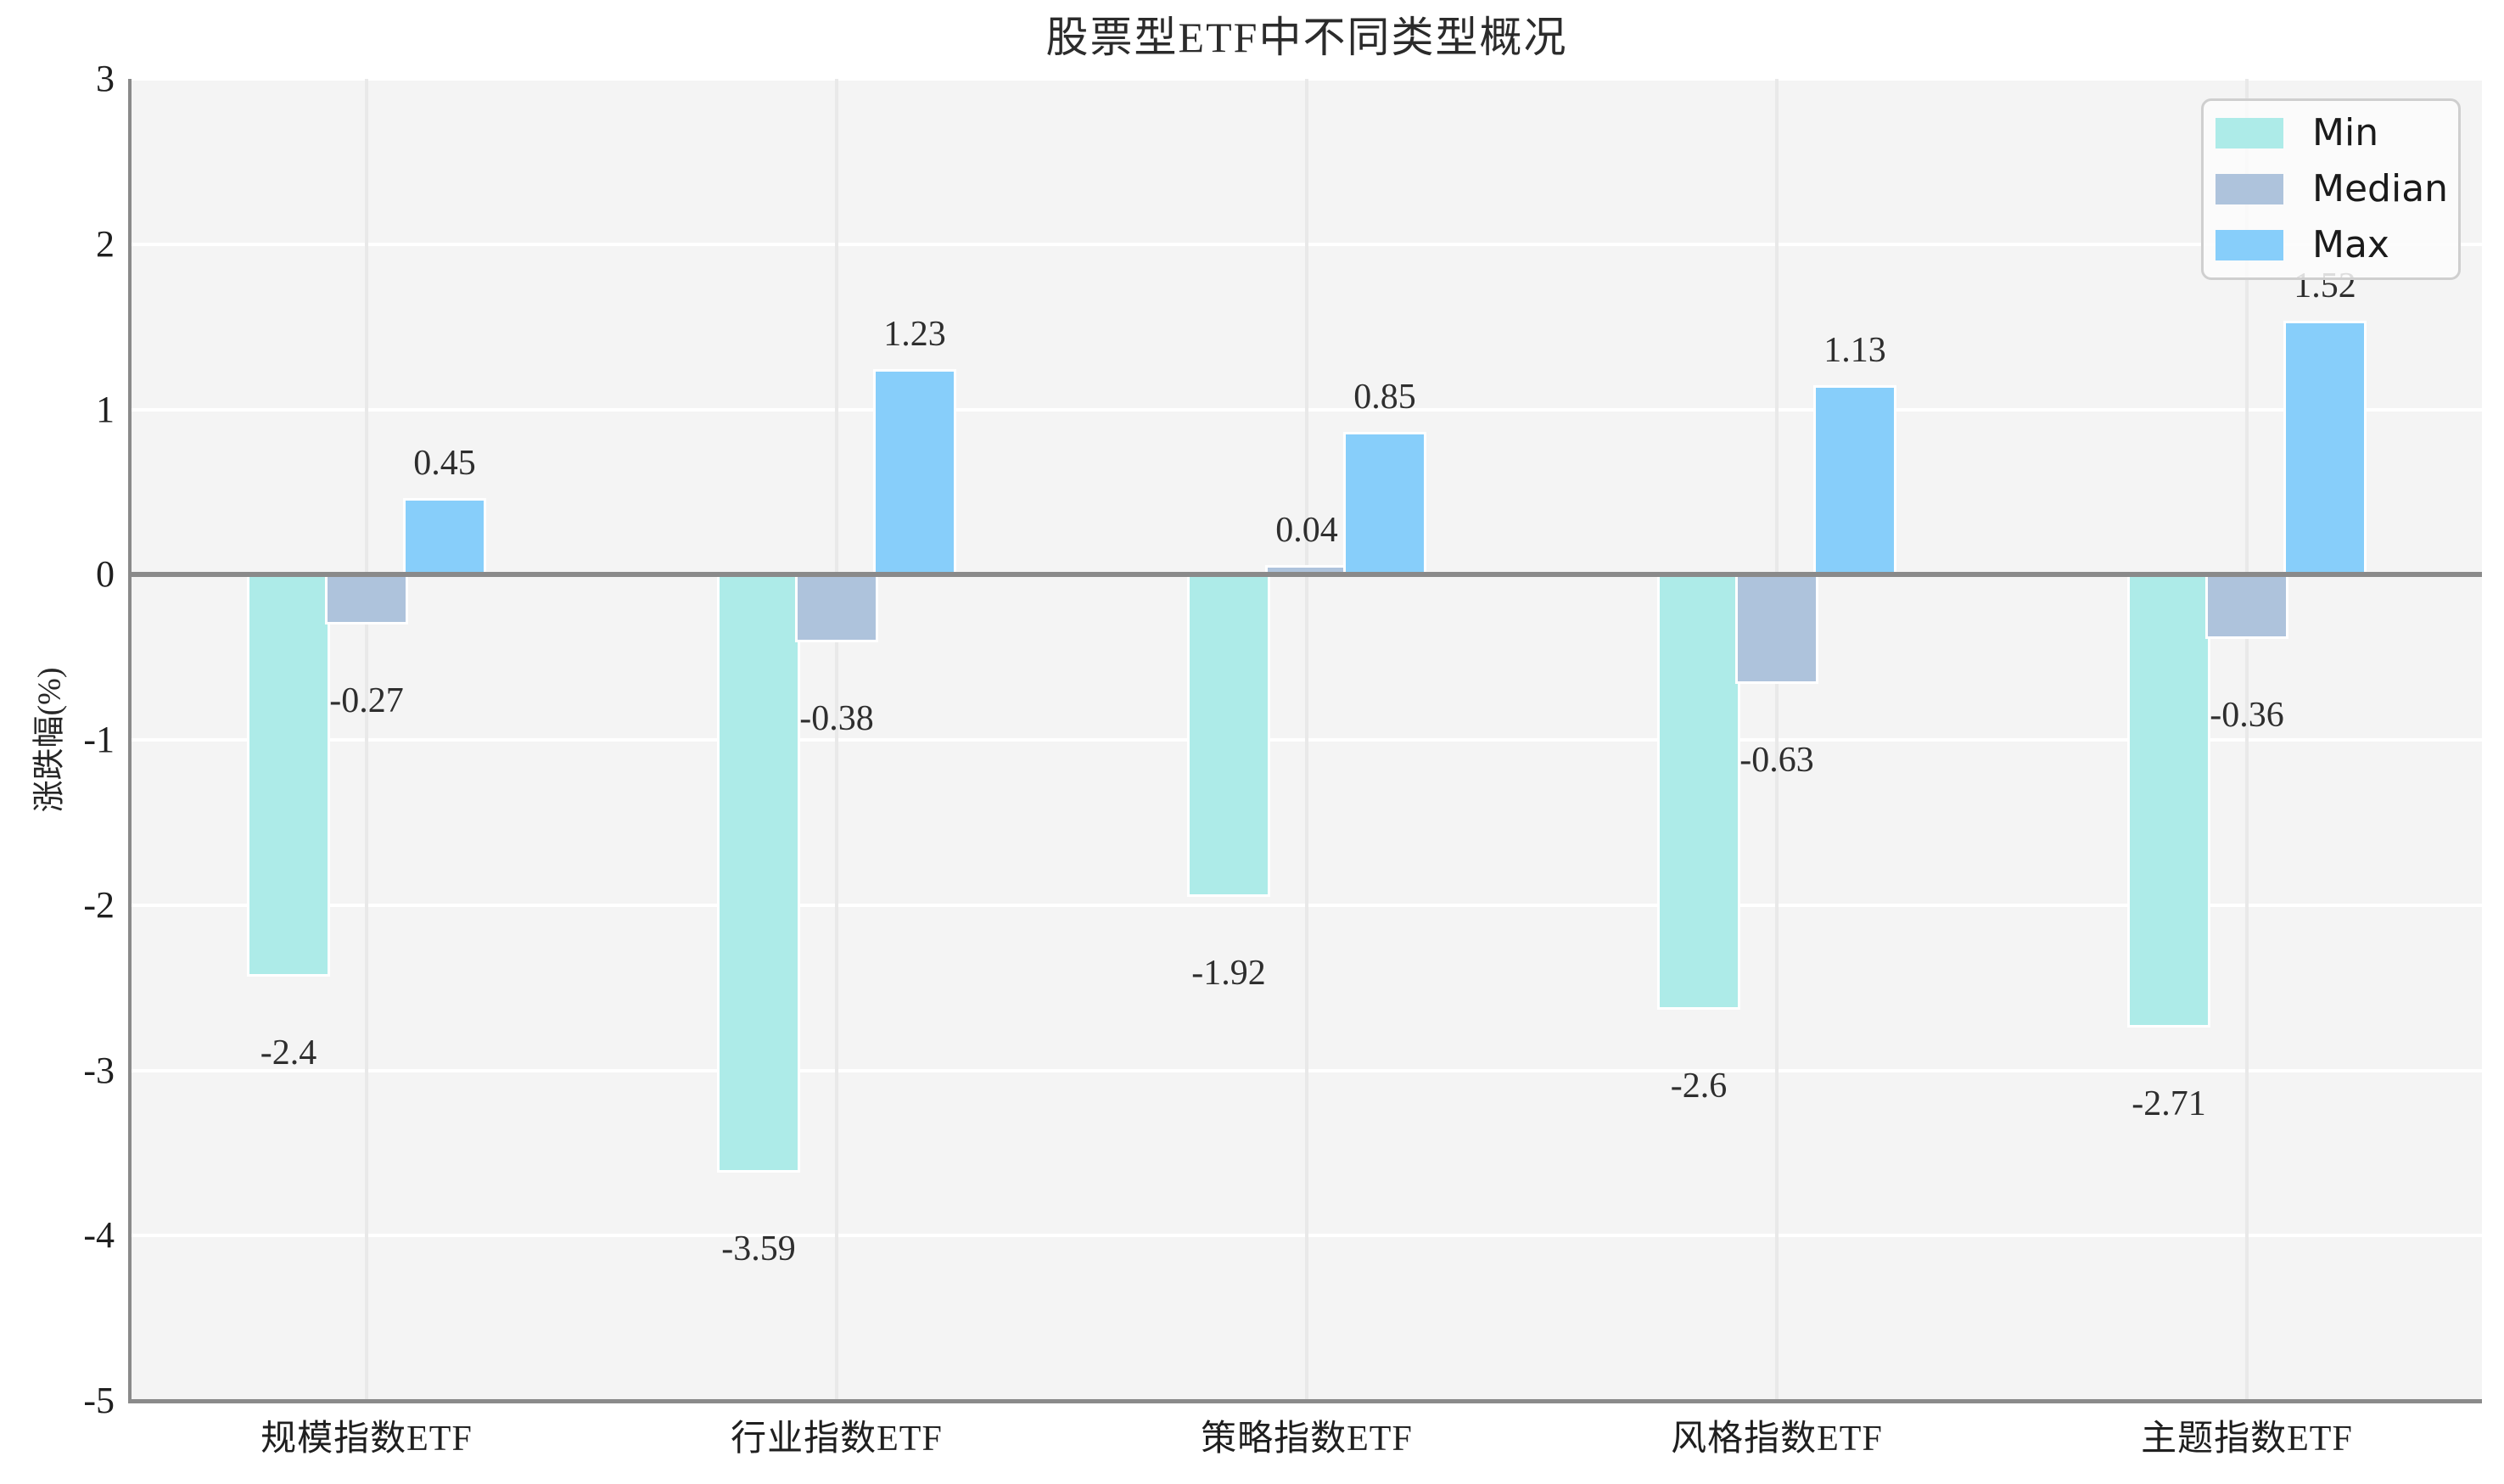  What do you see at coordinates (99, 1400) in the screenshot?
I see `y-tick-label: -5` at bounding box center [99, 1400].